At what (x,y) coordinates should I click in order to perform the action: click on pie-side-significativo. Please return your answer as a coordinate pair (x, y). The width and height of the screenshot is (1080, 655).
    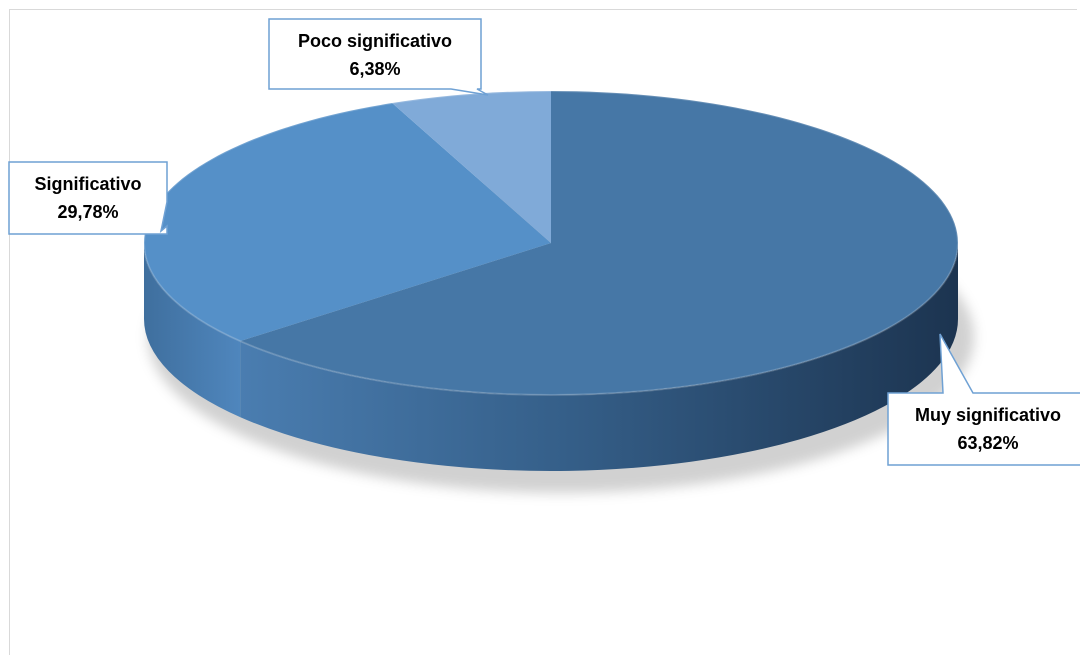
    Looking at the image, I should click on (192, 330).